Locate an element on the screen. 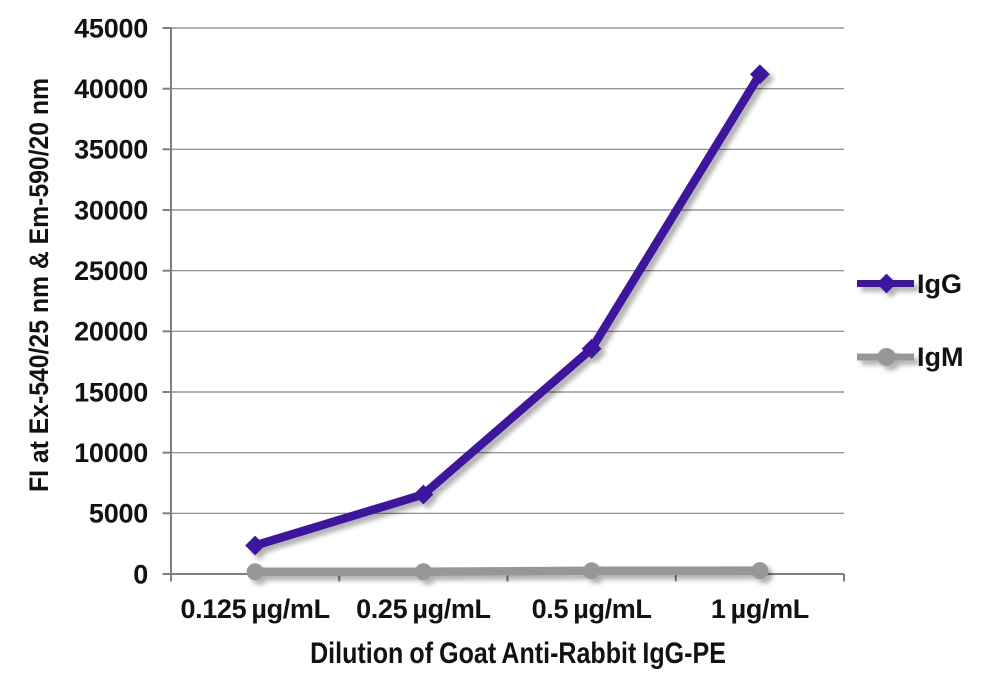 The height and width of the screenshot is (696, 1000). svg-text: 15000 is located at coordinates (111, 392).